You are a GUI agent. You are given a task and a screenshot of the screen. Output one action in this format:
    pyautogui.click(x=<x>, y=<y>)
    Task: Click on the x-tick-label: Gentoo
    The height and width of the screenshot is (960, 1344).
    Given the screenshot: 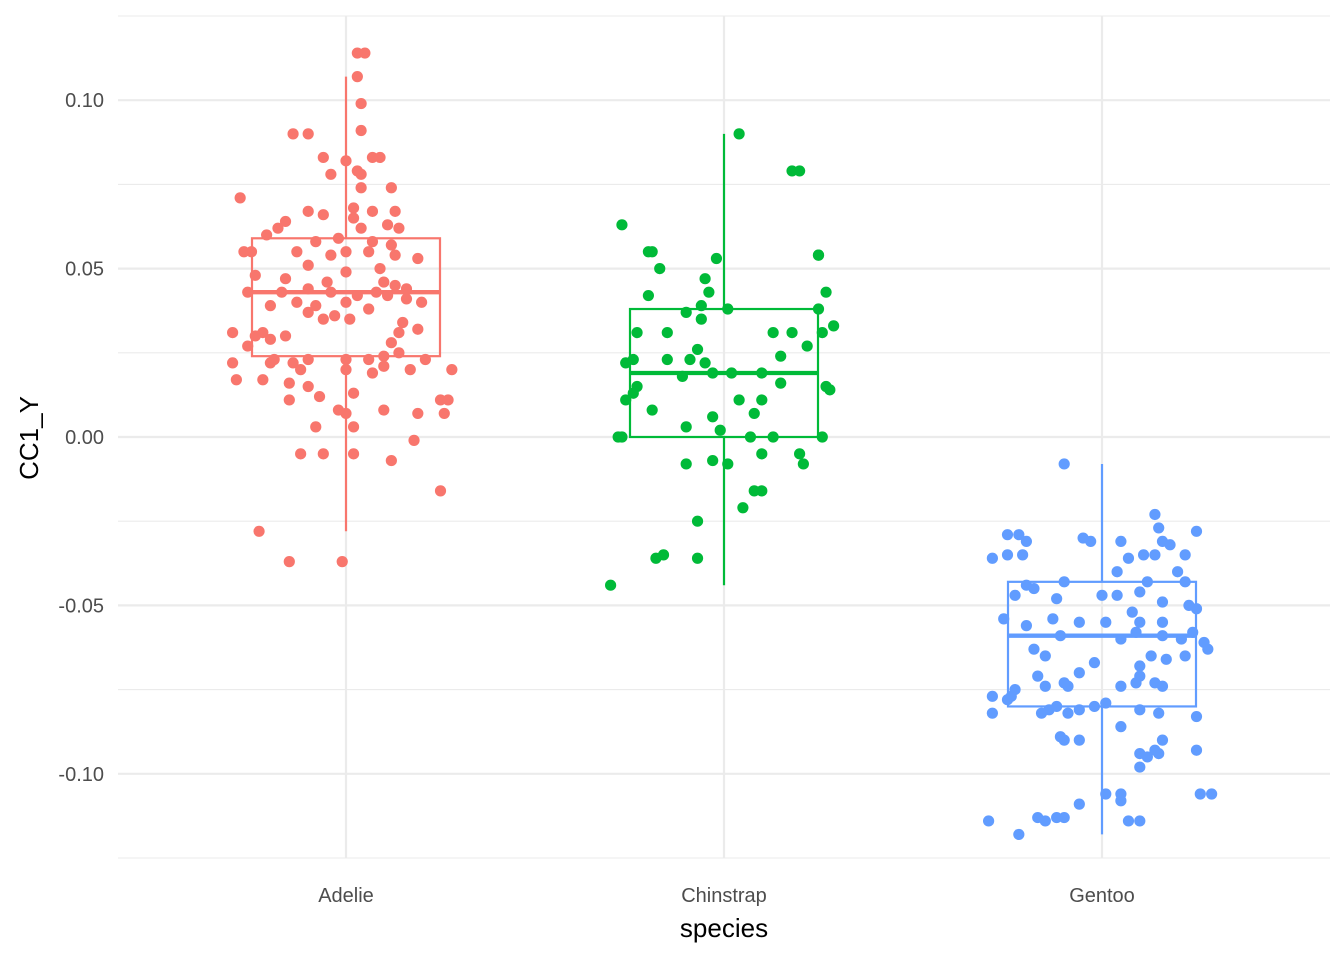 What is the action you would take?
    pyautogui.click(x=1102, y=896)
    